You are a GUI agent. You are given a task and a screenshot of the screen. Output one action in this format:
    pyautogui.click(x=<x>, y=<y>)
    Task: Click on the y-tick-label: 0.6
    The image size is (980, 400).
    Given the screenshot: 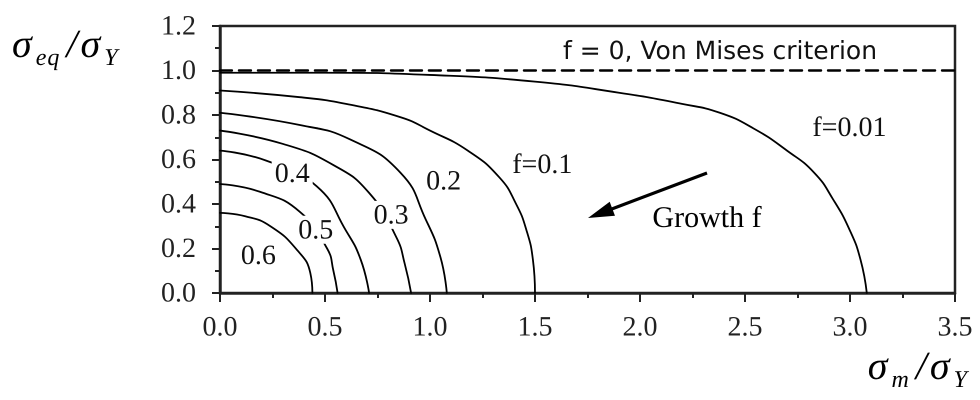 What is the action you would take?
    pyautogui.click(x=178, y=159)
    